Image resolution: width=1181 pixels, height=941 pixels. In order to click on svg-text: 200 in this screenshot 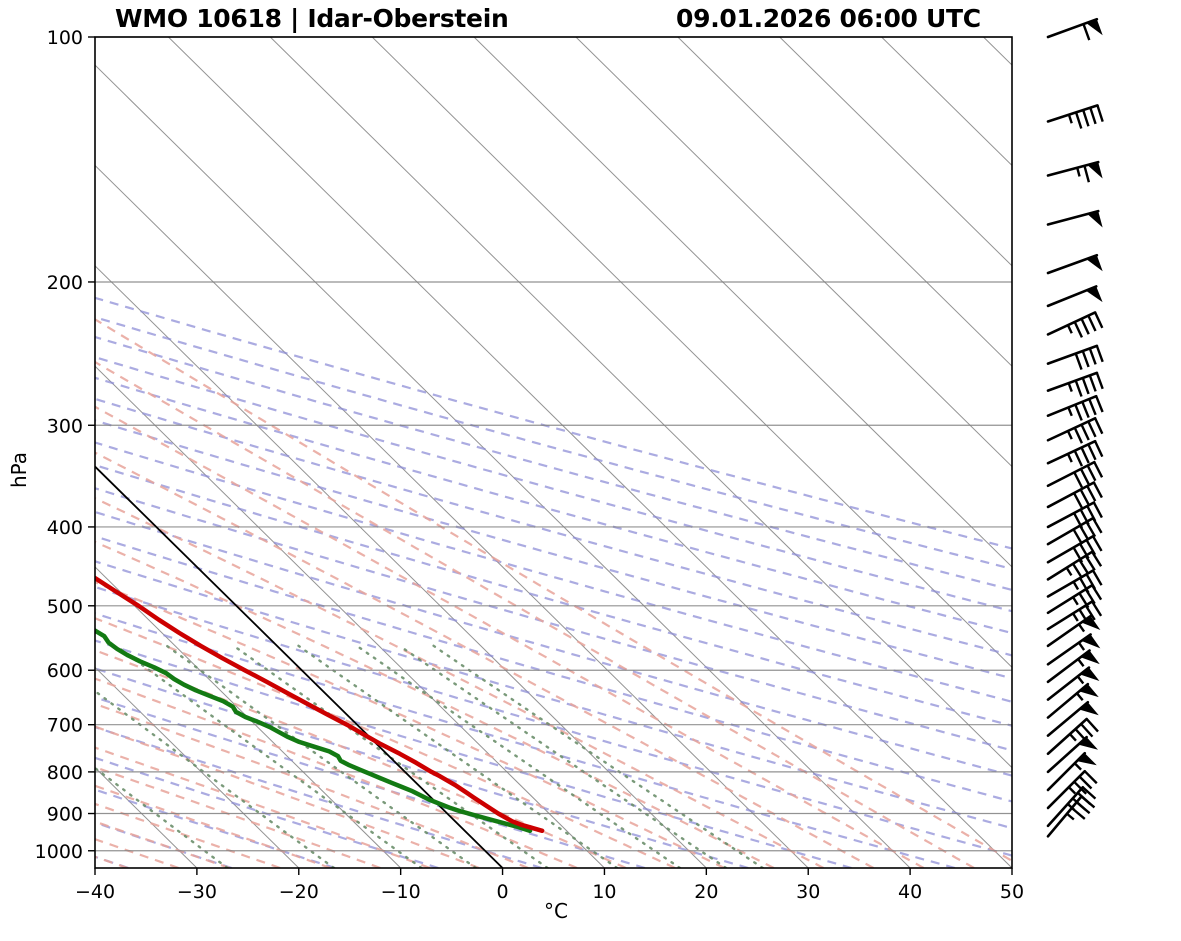, I will do `click(65, 283)`.